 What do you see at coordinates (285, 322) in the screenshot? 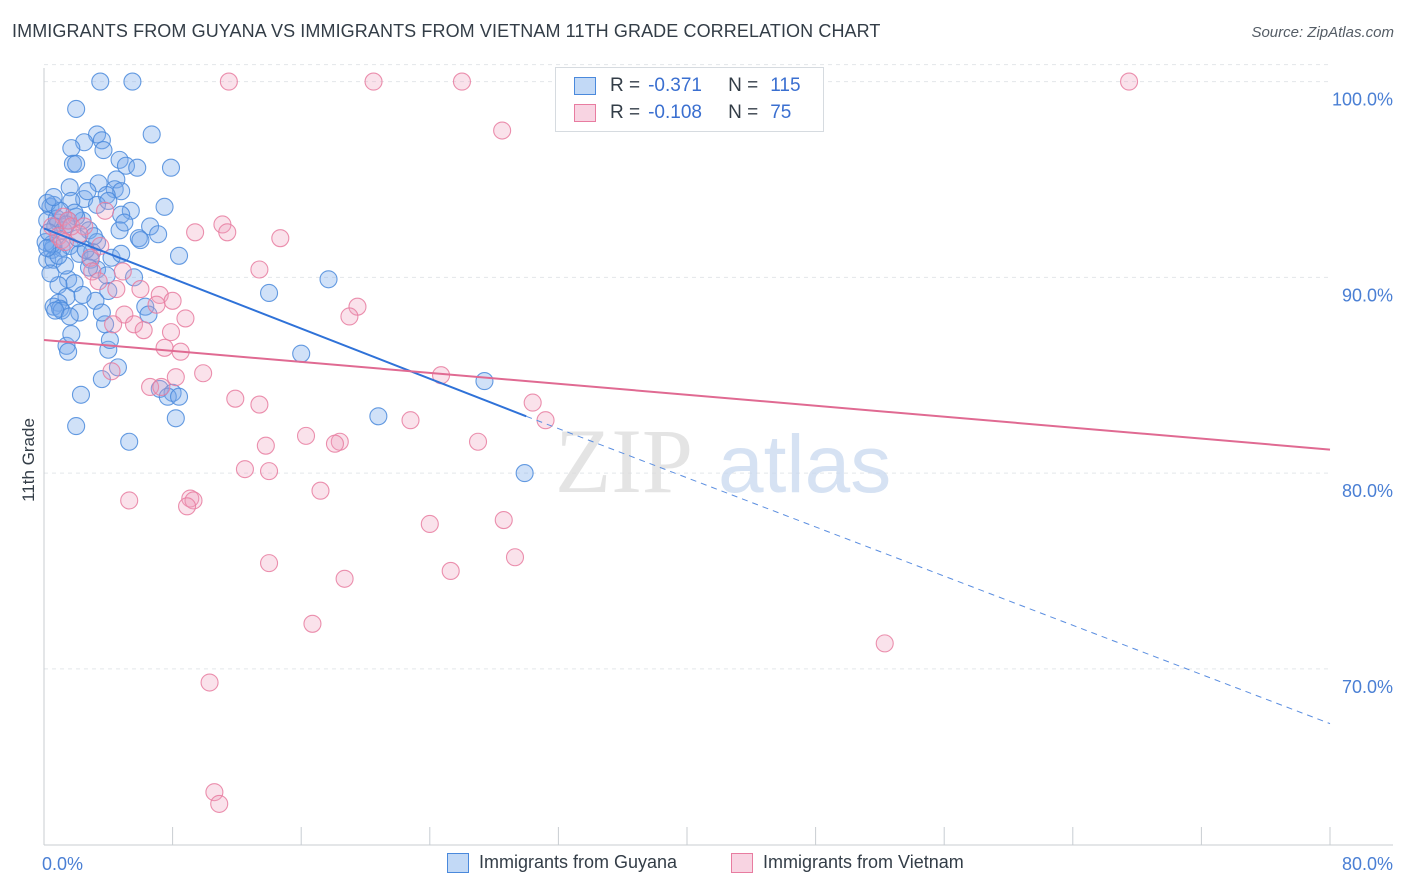
I see `trendline-guyana` at bounding box center [285, 322].